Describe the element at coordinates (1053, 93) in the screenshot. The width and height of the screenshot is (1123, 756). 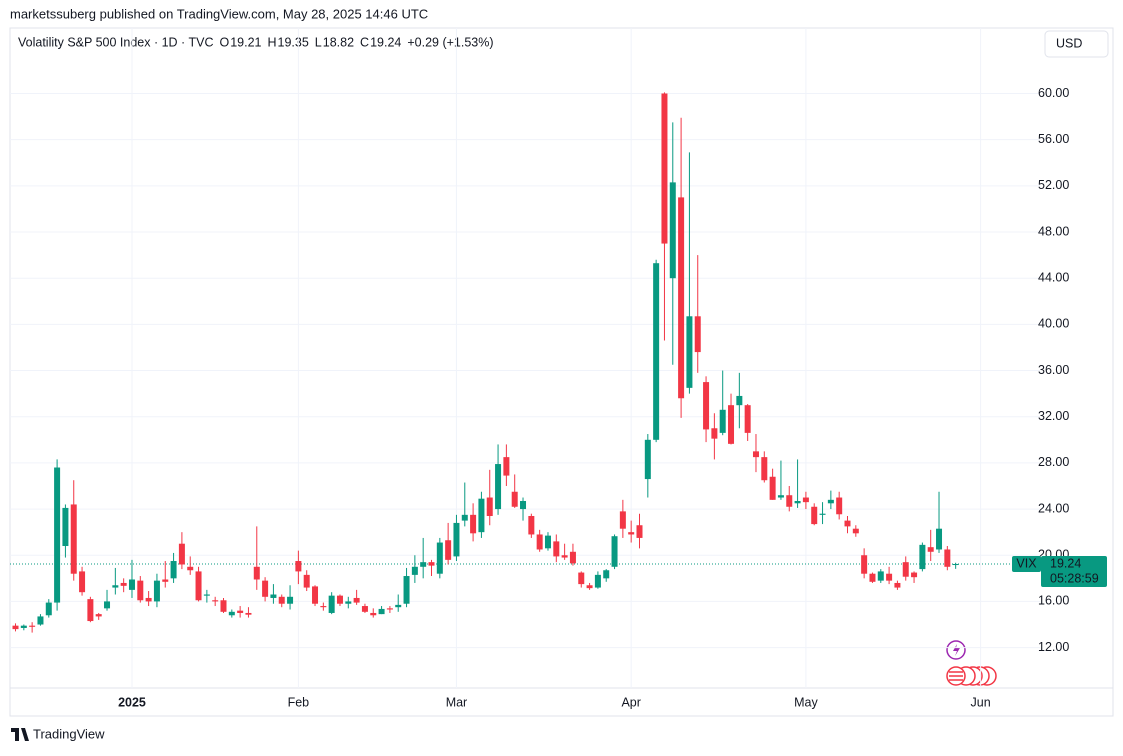
I see `y-tick-label: 60.00` at that location.